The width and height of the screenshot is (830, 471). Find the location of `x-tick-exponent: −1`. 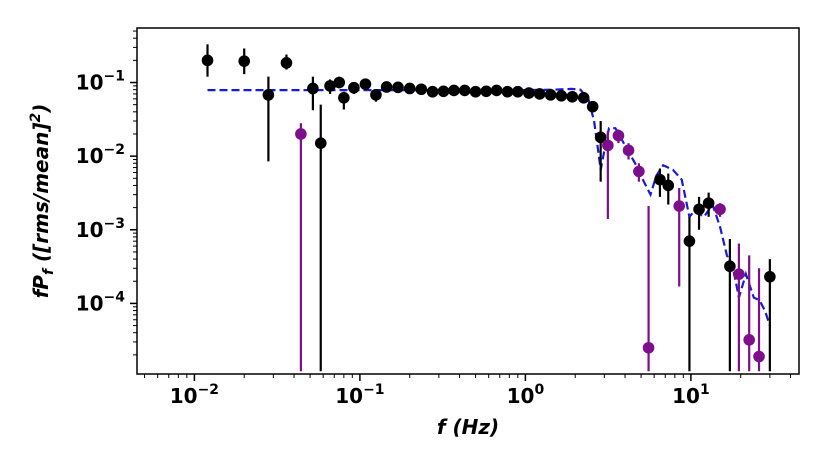

x-tick-exponent: −1 is located at coordinates (373, 390).